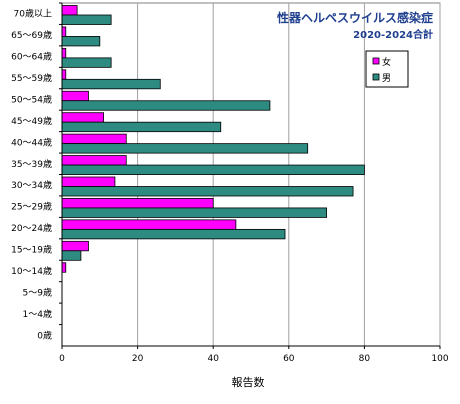 The image size is (460, 404). What do you see at coordinates (31, 99) in the screenshot?
I see `y-category-label: 50～54歳` at bounding box center [31, 99].